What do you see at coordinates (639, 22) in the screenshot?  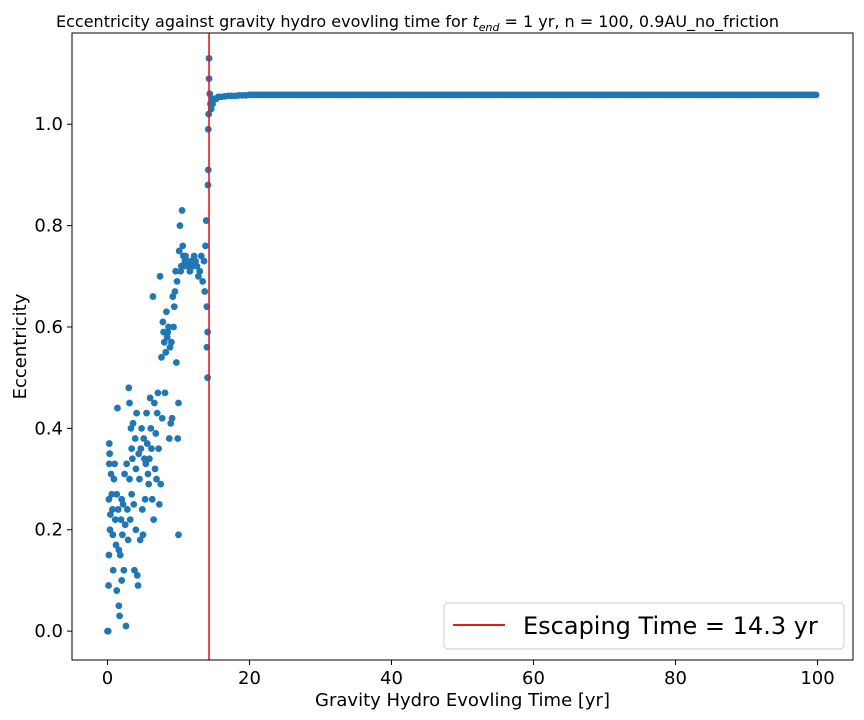 I see `title-suffix: = 1 yr, n = 100, 0.9AU_no_friction` at bounding box center [639, 22].